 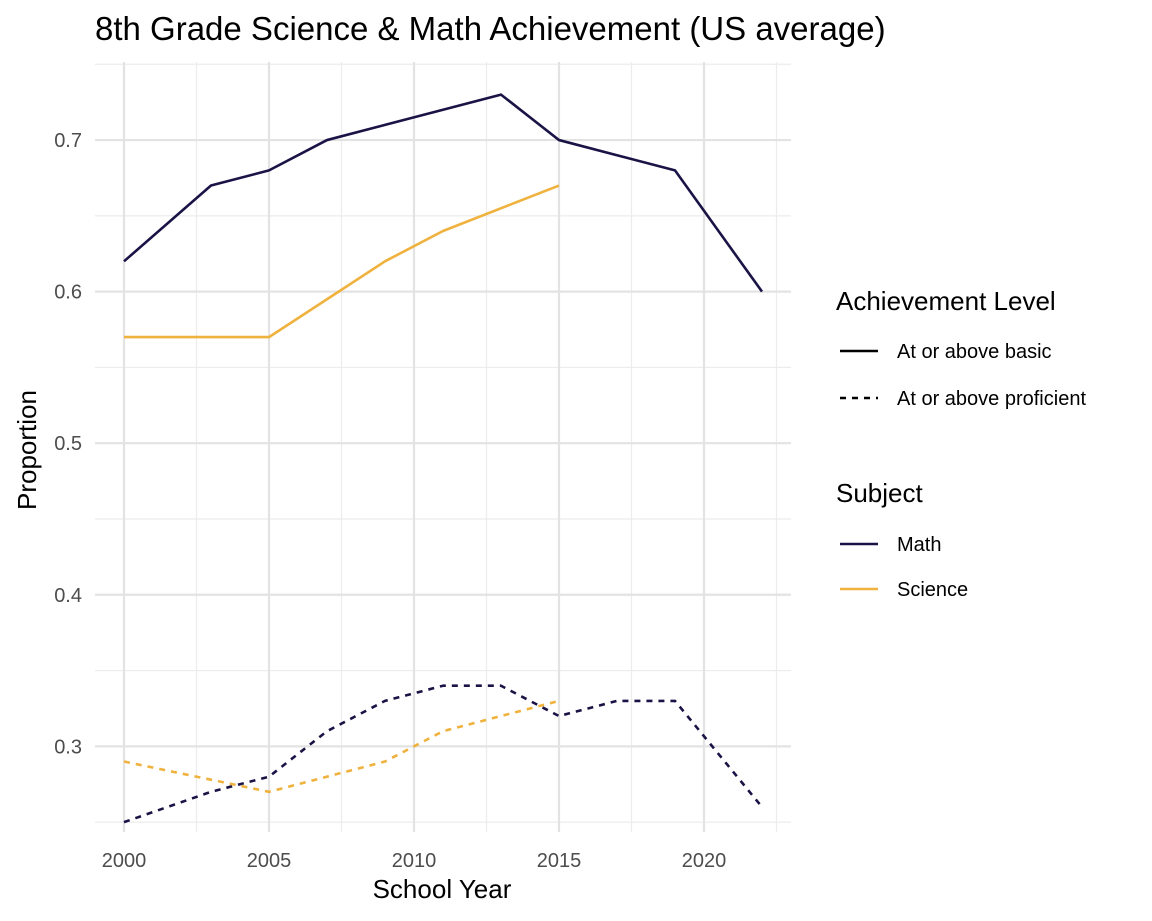 I want to click on x-tick-label: 2005, so click(x=269, y=861).